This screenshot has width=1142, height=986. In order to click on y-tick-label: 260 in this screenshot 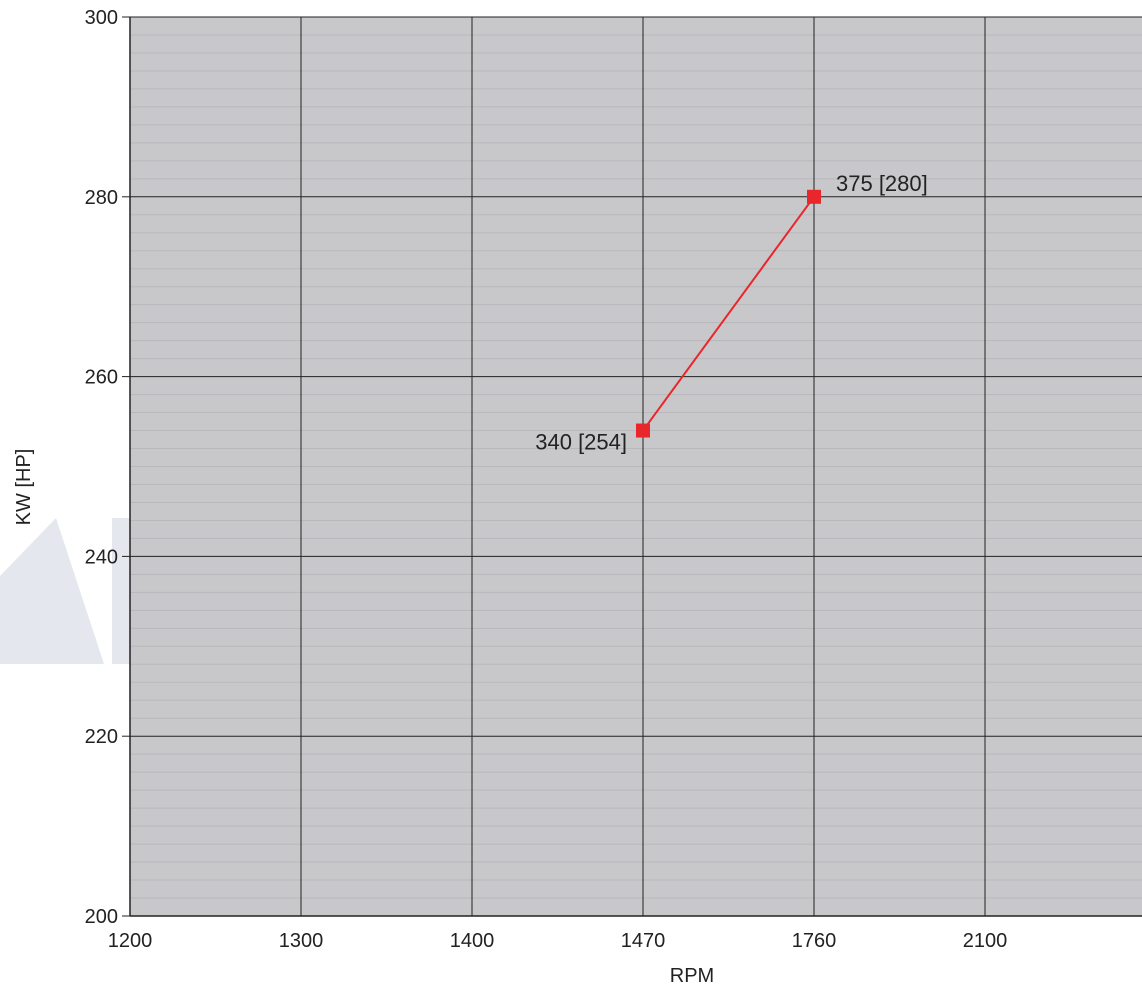, I will do `click(101, 378)`.